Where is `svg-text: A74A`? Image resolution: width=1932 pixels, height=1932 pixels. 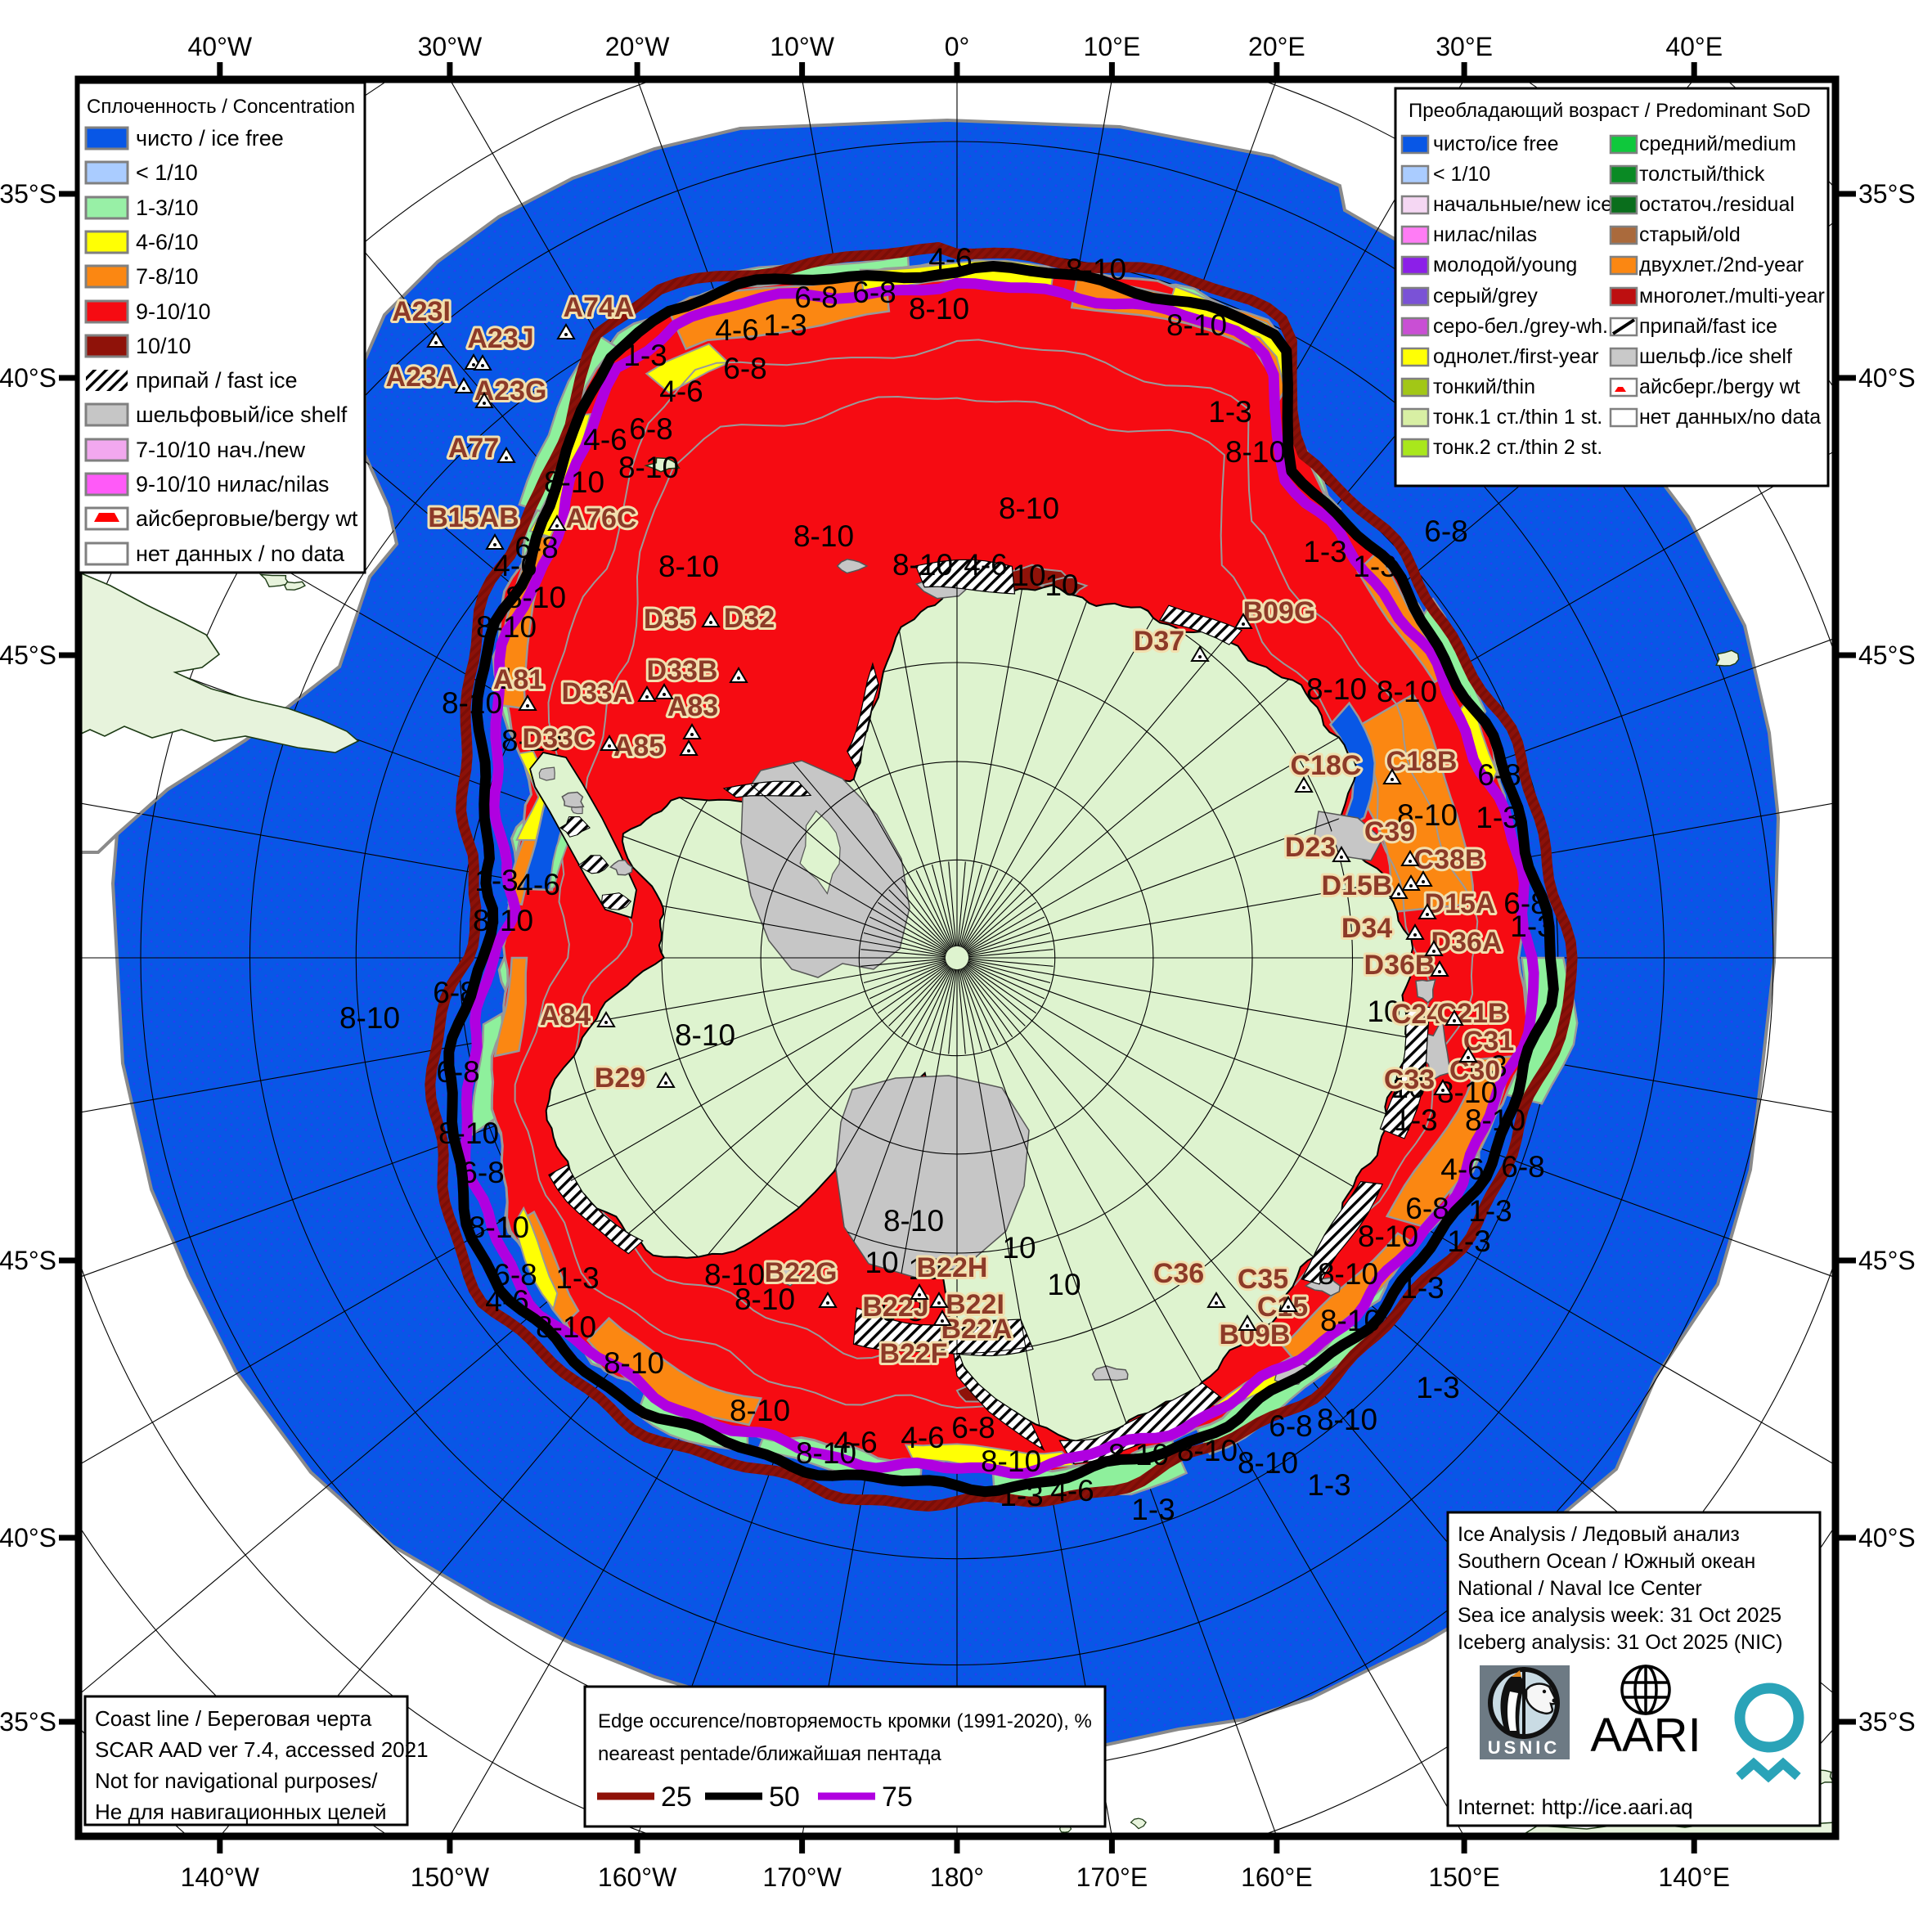
svg-text: A74A is located at coordinates (599, 307).